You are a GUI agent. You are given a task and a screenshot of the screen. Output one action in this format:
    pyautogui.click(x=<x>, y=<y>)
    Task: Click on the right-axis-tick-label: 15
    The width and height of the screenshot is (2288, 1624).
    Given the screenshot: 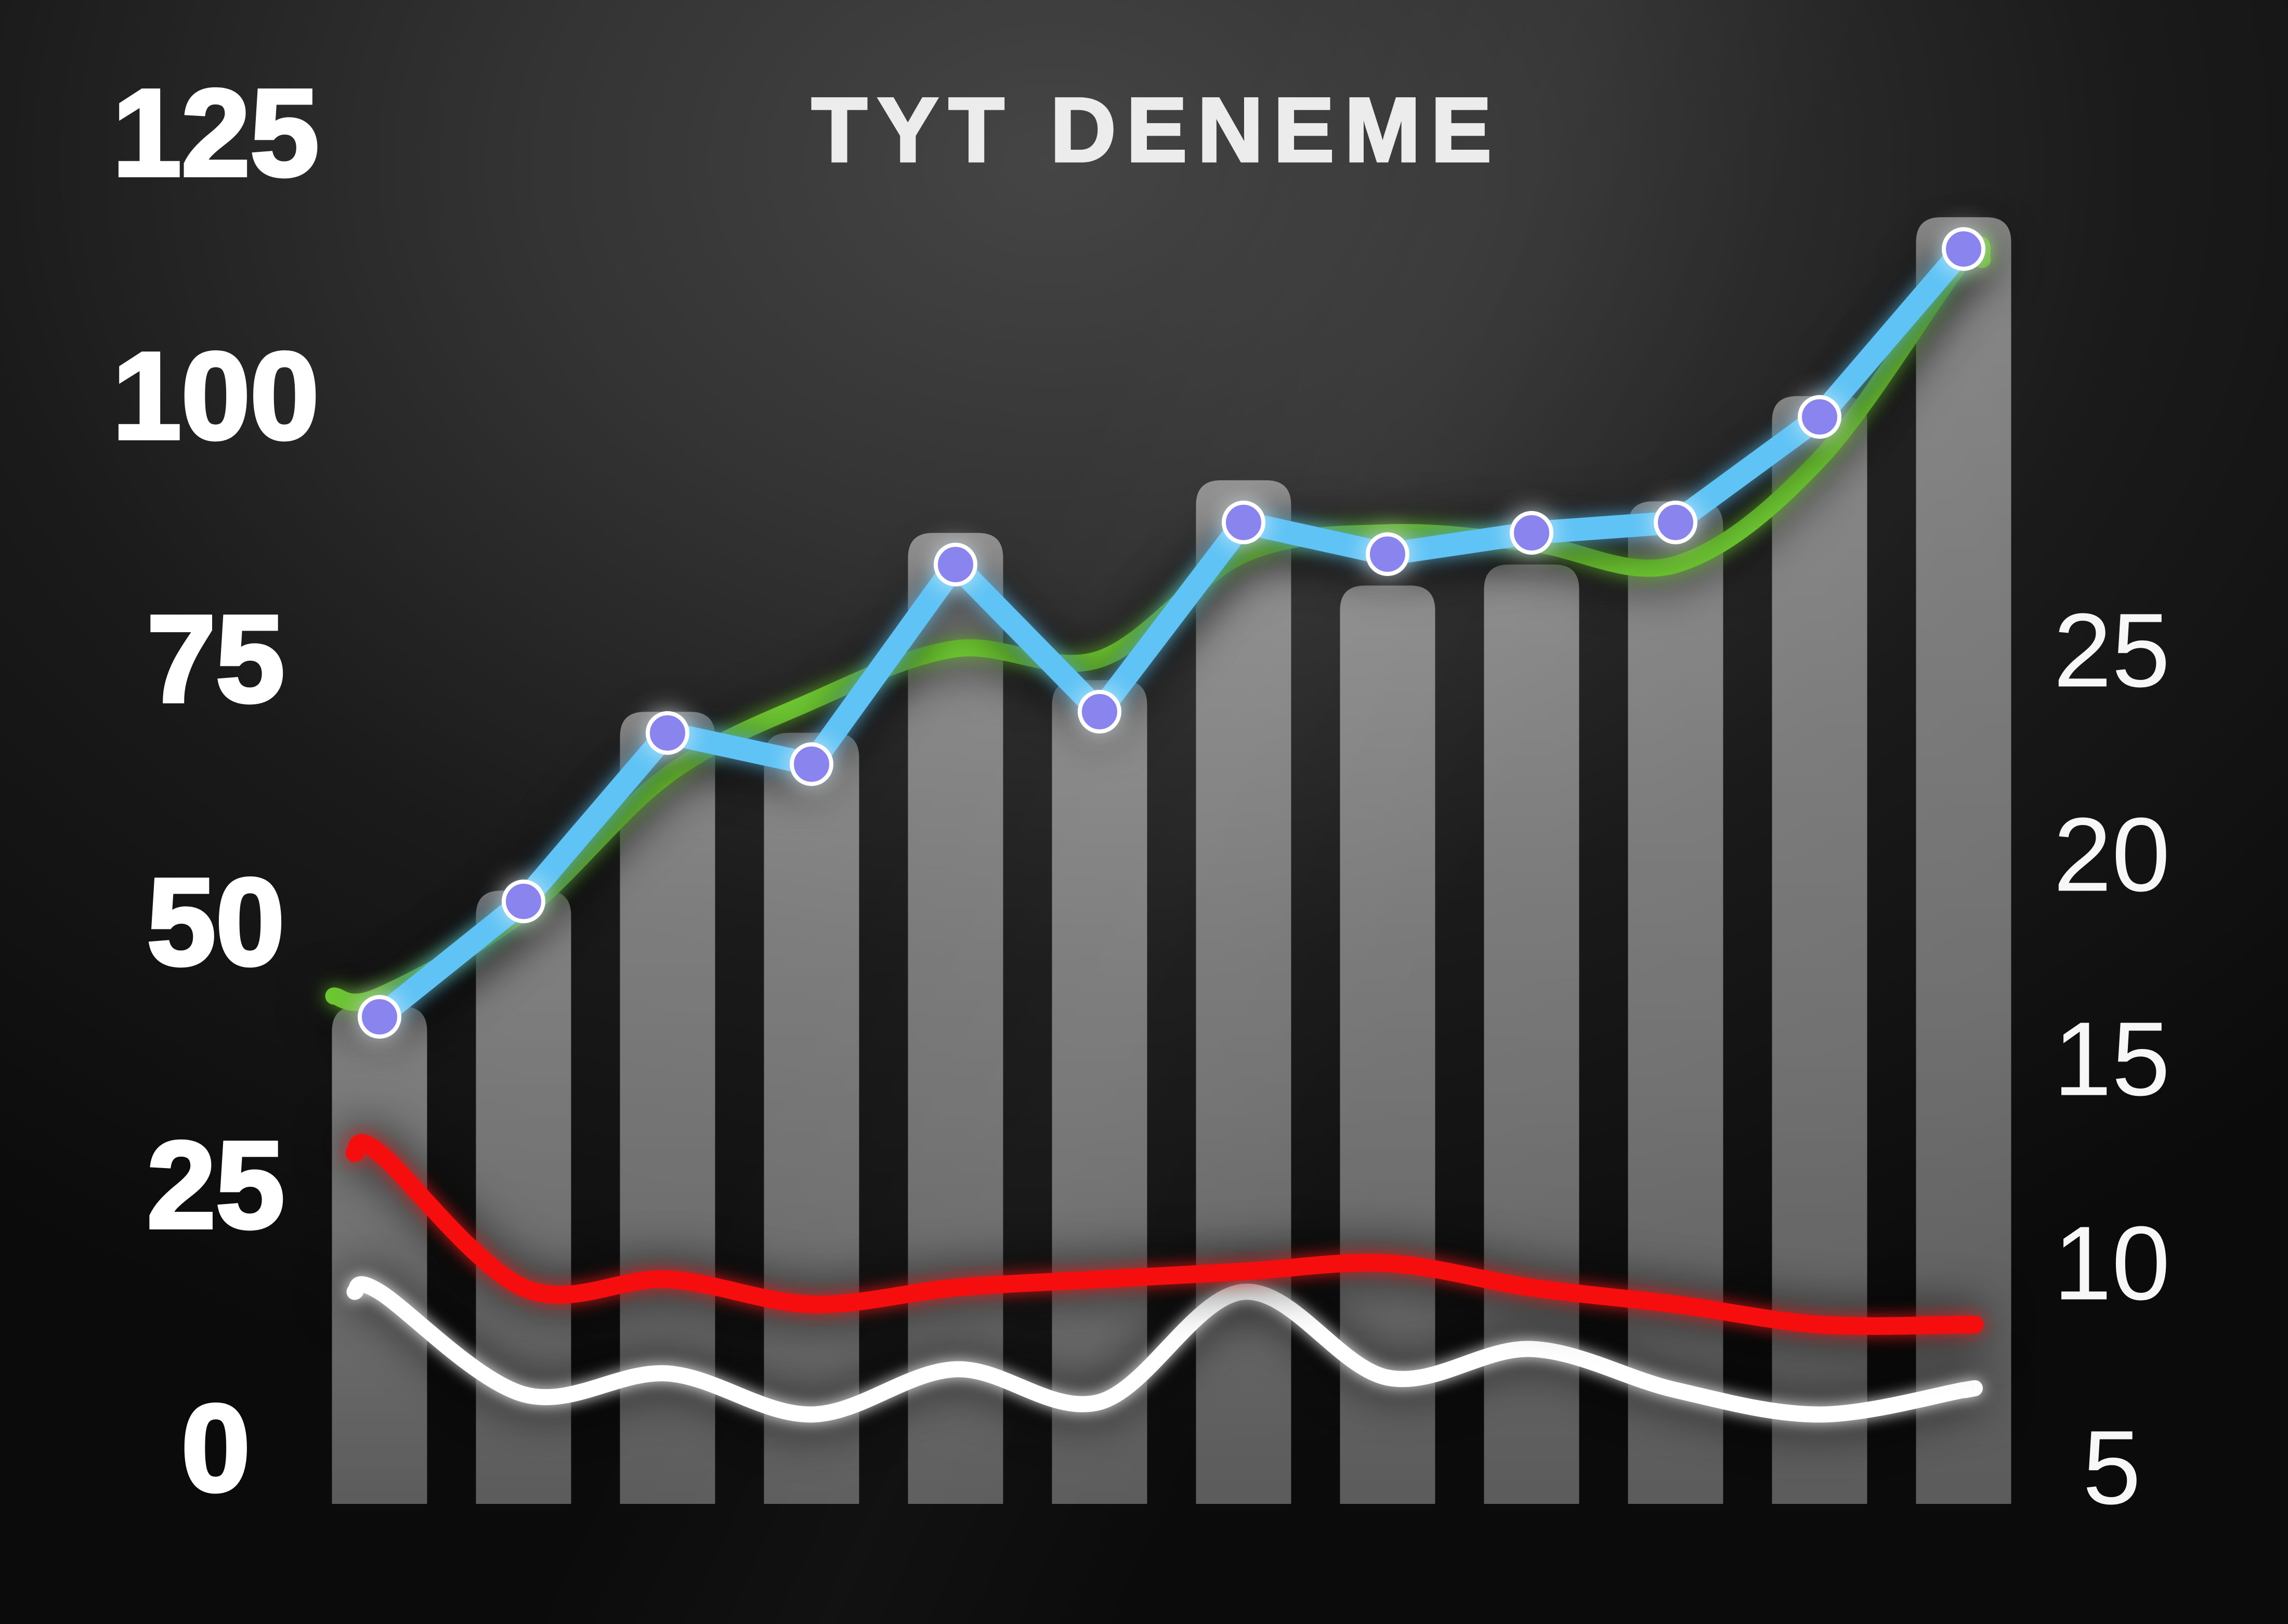 What is the action you would take?
    pyautogui.click(x=2112, y=1059)
    